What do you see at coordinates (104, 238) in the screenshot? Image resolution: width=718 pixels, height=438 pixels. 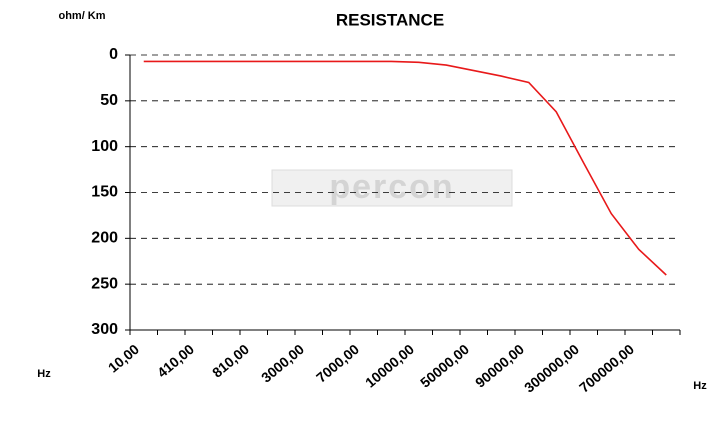 I see `y-tick-label: 200` at bounding box center [104, 238].